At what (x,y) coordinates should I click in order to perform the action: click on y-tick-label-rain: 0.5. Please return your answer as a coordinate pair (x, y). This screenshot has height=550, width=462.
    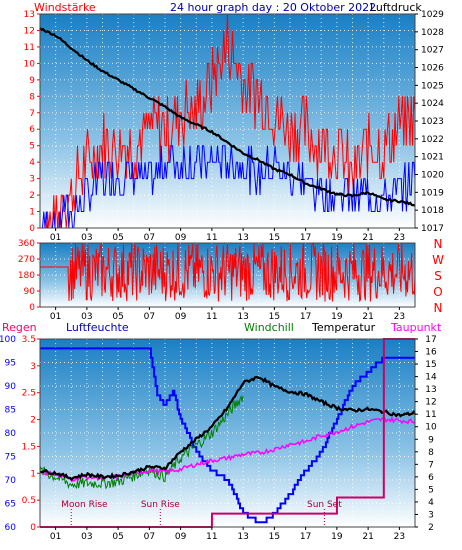
    Looking at the image, I should click on (29, 501).